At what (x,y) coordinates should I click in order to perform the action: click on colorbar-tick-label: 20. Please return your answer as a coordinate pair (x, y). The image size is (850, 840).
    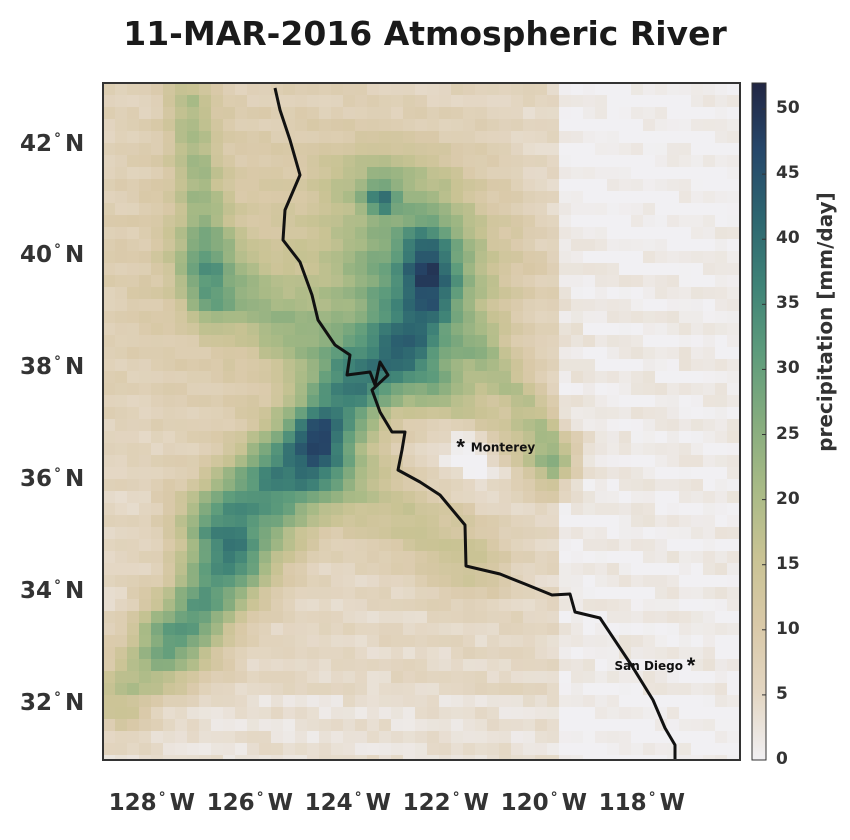
    Looking at the image, I should click on (788, 498).